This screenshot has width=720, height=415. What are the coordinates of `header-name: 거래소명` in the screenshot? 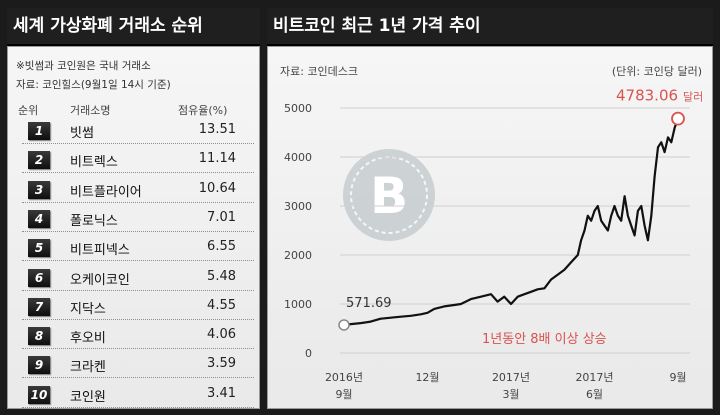 It's located at (90, 110).